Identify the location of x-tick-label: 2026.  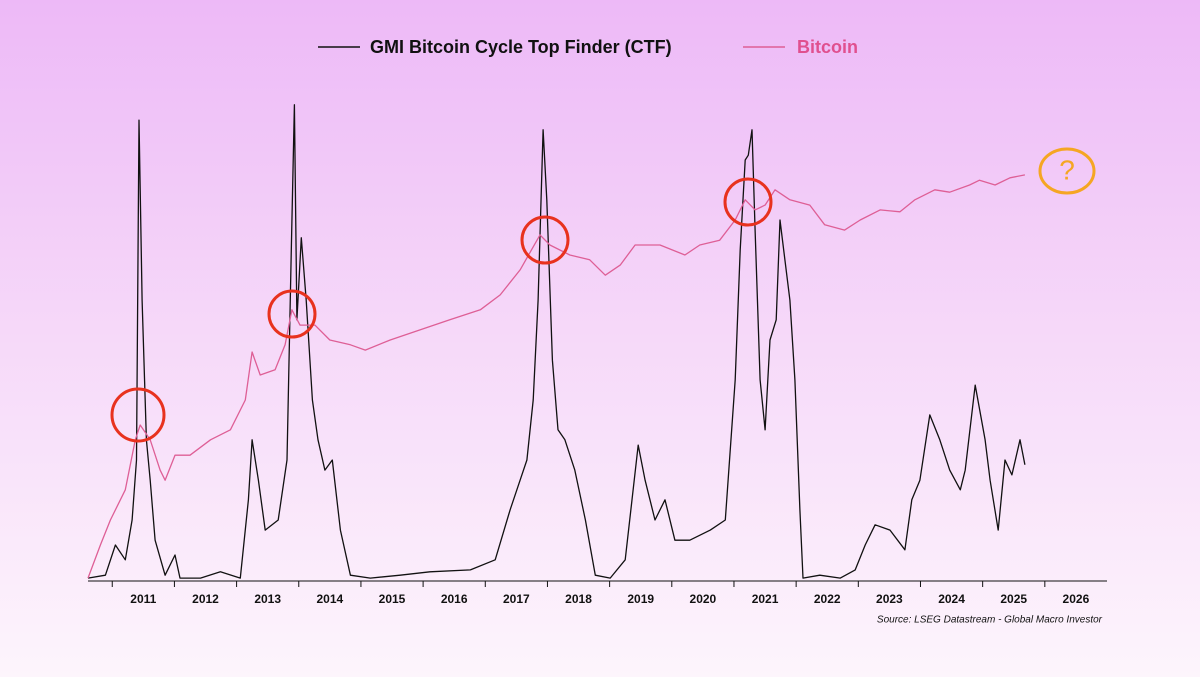
(1076, 599).